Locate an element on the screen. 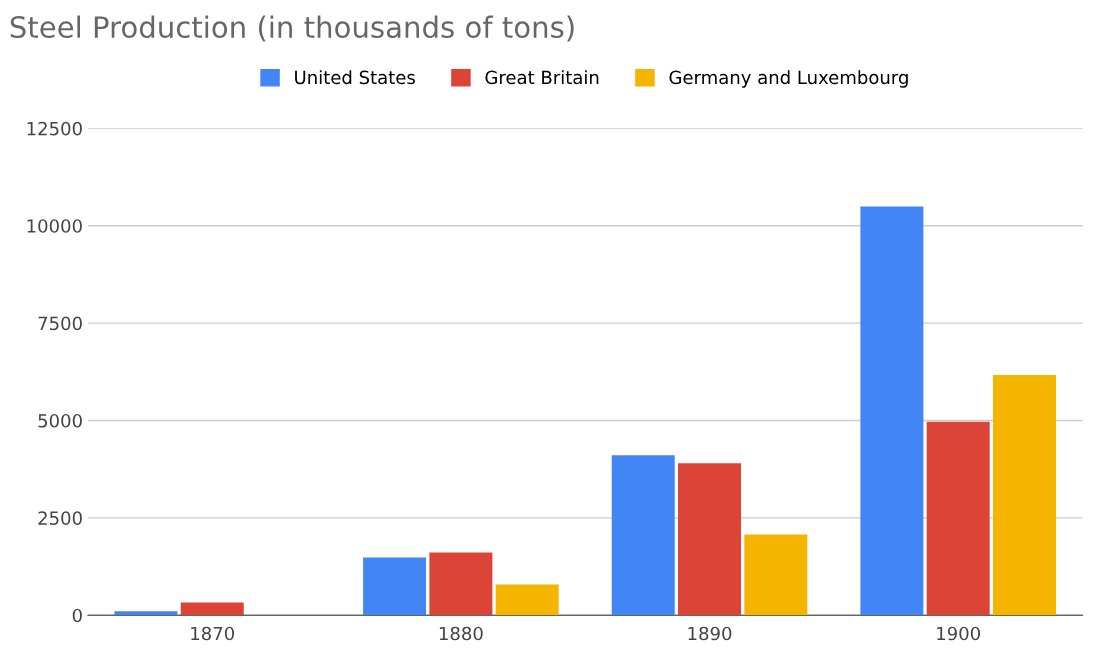 Image resolution: width=1099 pixels, height=658 pixels. legend-label: United States is located at coordinates (355, 77).